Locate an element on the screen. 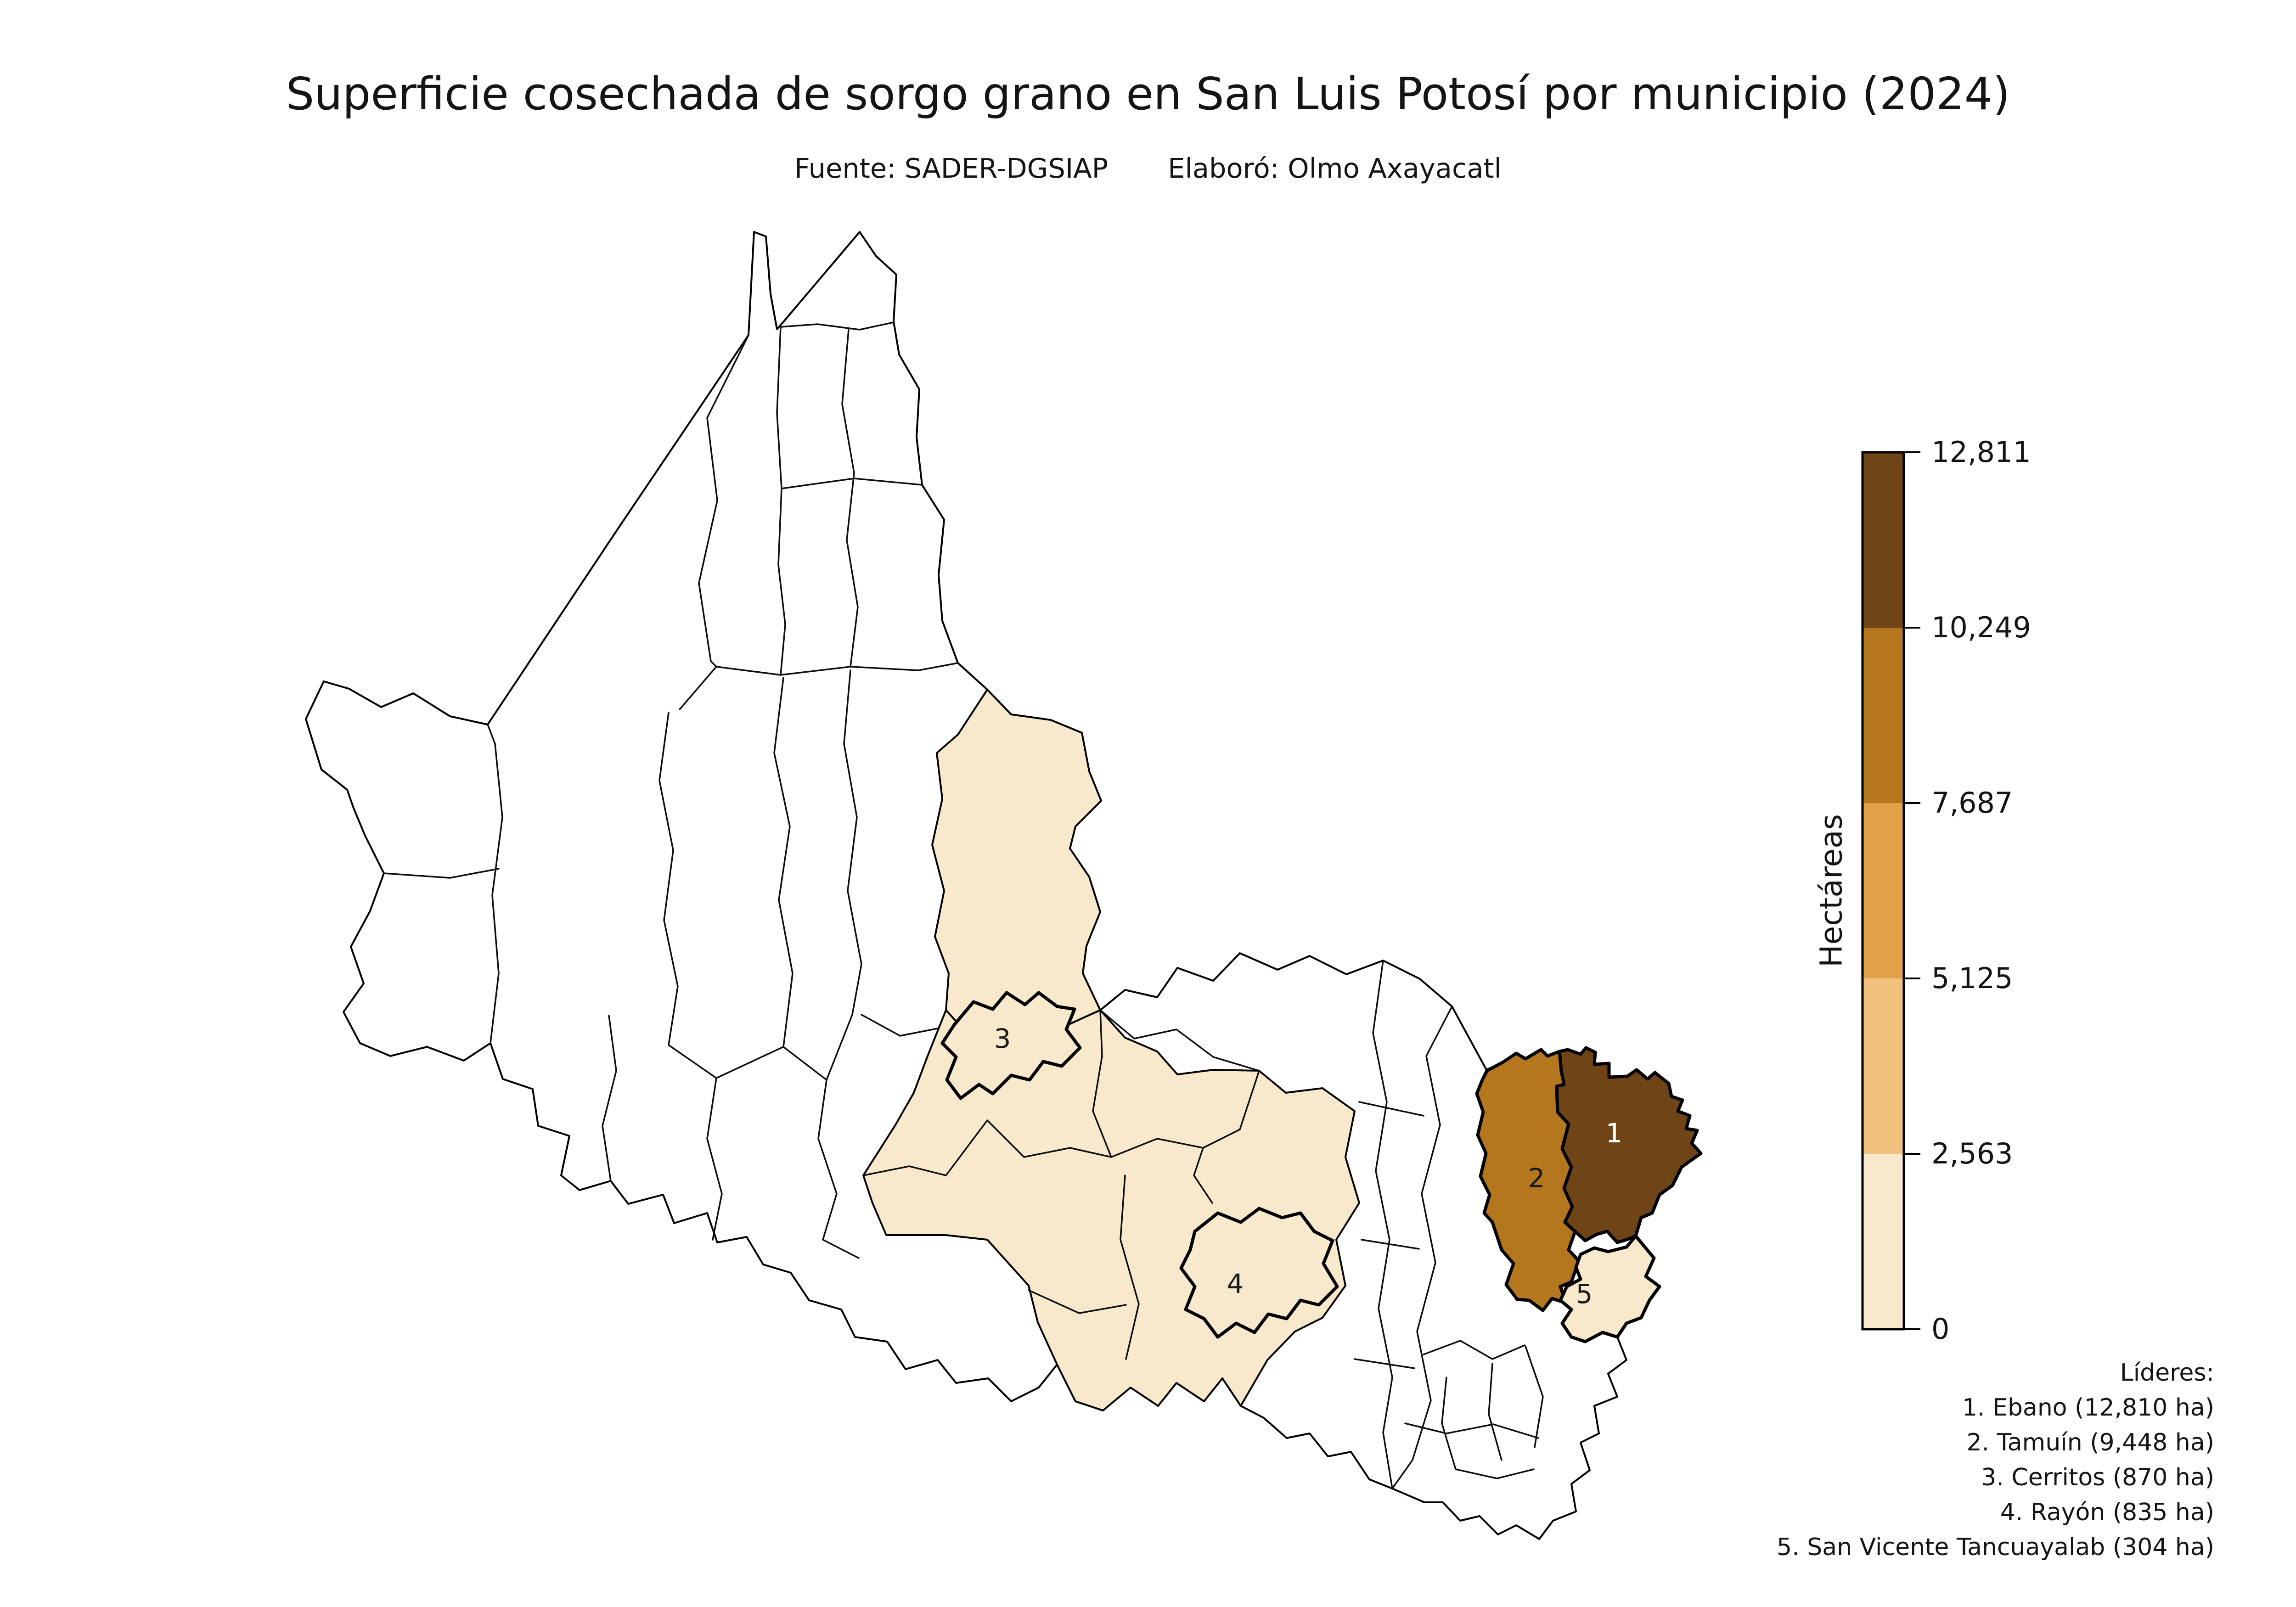 The height and width of the screenshot is (1607, 2296). subtitle-author: Elaboró: Olmo Axayacatl is located at coordinates (1335, 168).